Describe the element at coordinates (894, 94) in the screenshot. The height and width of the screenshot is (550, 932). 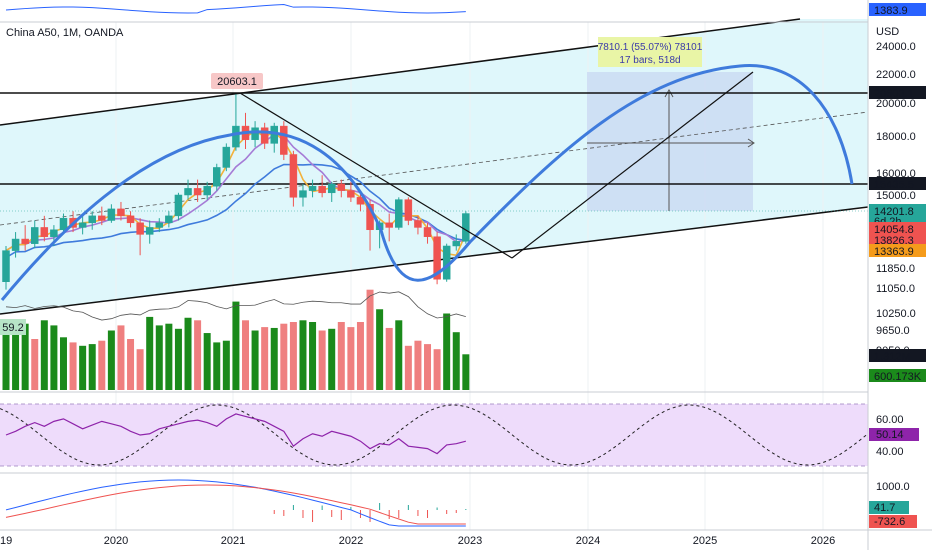
I see `price-label-text: 20603.1` at that location.